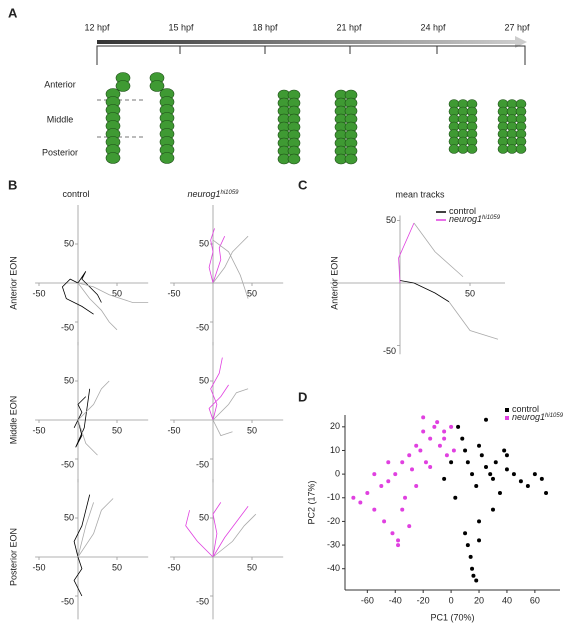  What do you see at coordinates (306, 42) in the screenshot?
I see `timeline-bar` at bounding box center [306, 42].